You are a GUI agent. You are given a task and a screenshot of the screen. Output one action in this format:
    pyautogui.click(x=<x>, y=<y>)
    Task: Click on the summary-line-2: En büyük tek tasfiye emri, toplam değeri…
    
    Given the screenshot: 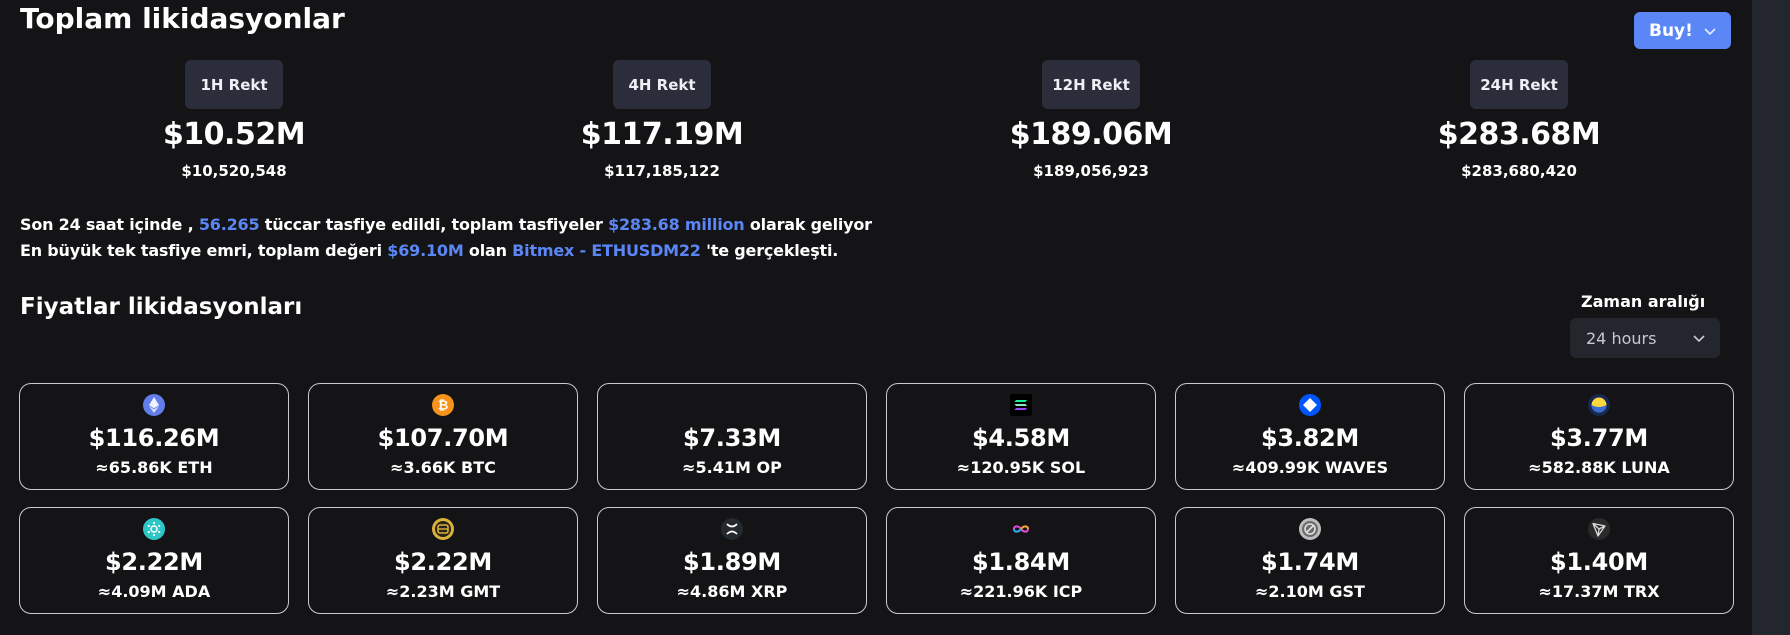 What is the action you would take?
    pyautogui.click(x=446, y=251)
    